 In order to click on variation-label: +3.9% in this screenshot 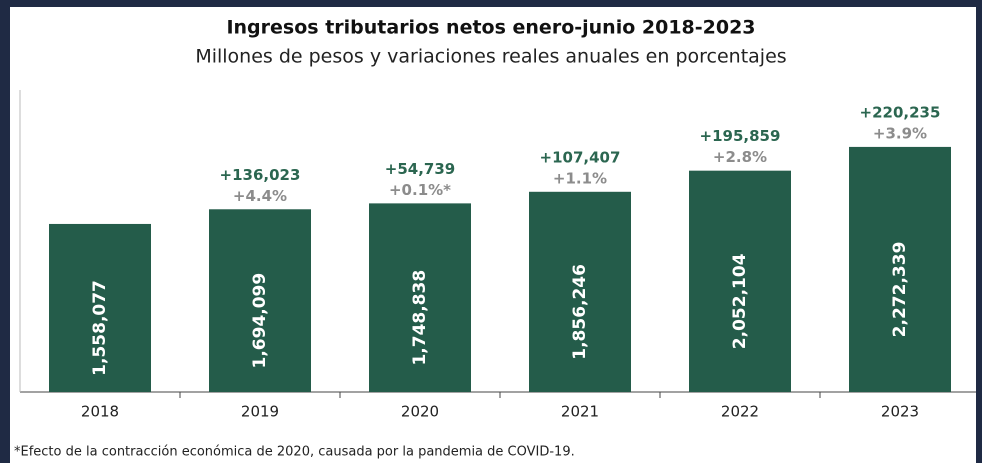, I will do `click(900, 133)`.